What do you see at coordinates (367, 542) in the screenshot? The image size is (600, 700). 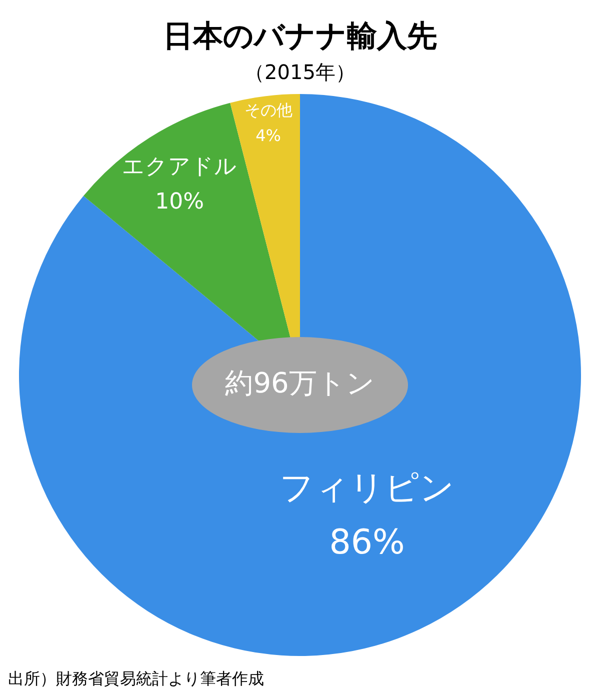 I see `data-label: 86%` at bounding box center [367, 542].